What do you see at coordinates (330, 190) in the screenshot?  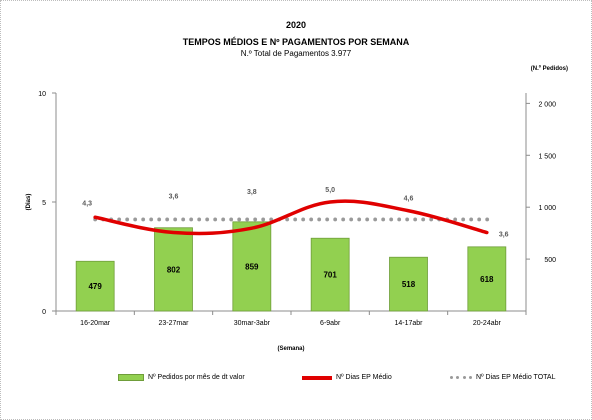 I see `line-value-label: 5,0` at bounding box center [330, 190].